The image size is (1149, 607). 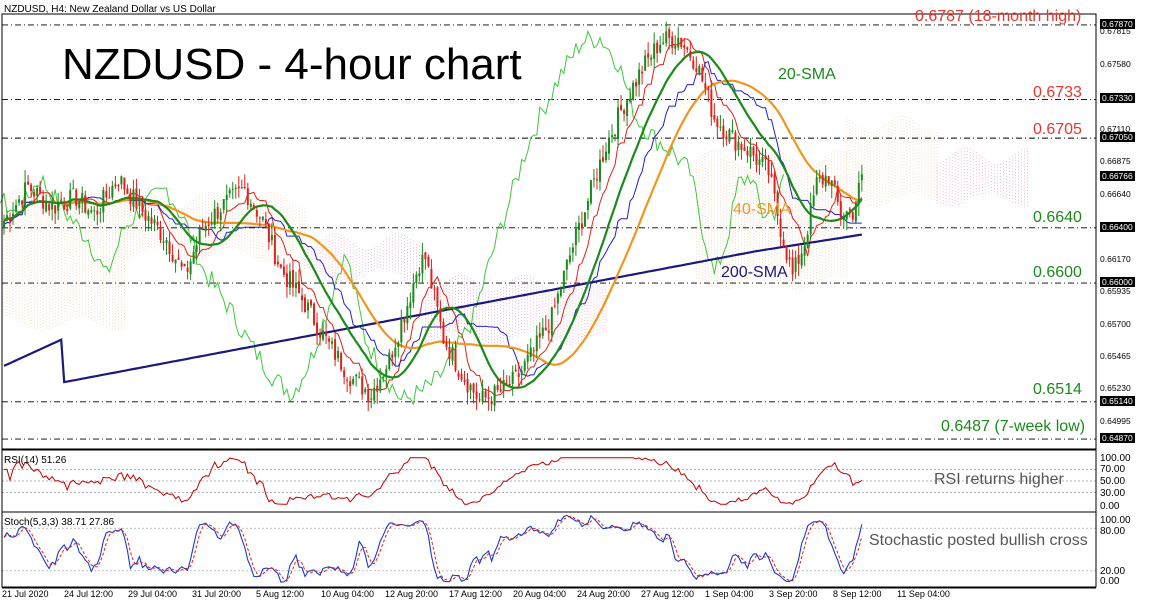 What do you see at coordinates (923, 594) in the screenshot?
I see `time-tick: 11 Sep 04:00` at bounding box center [923, 594].